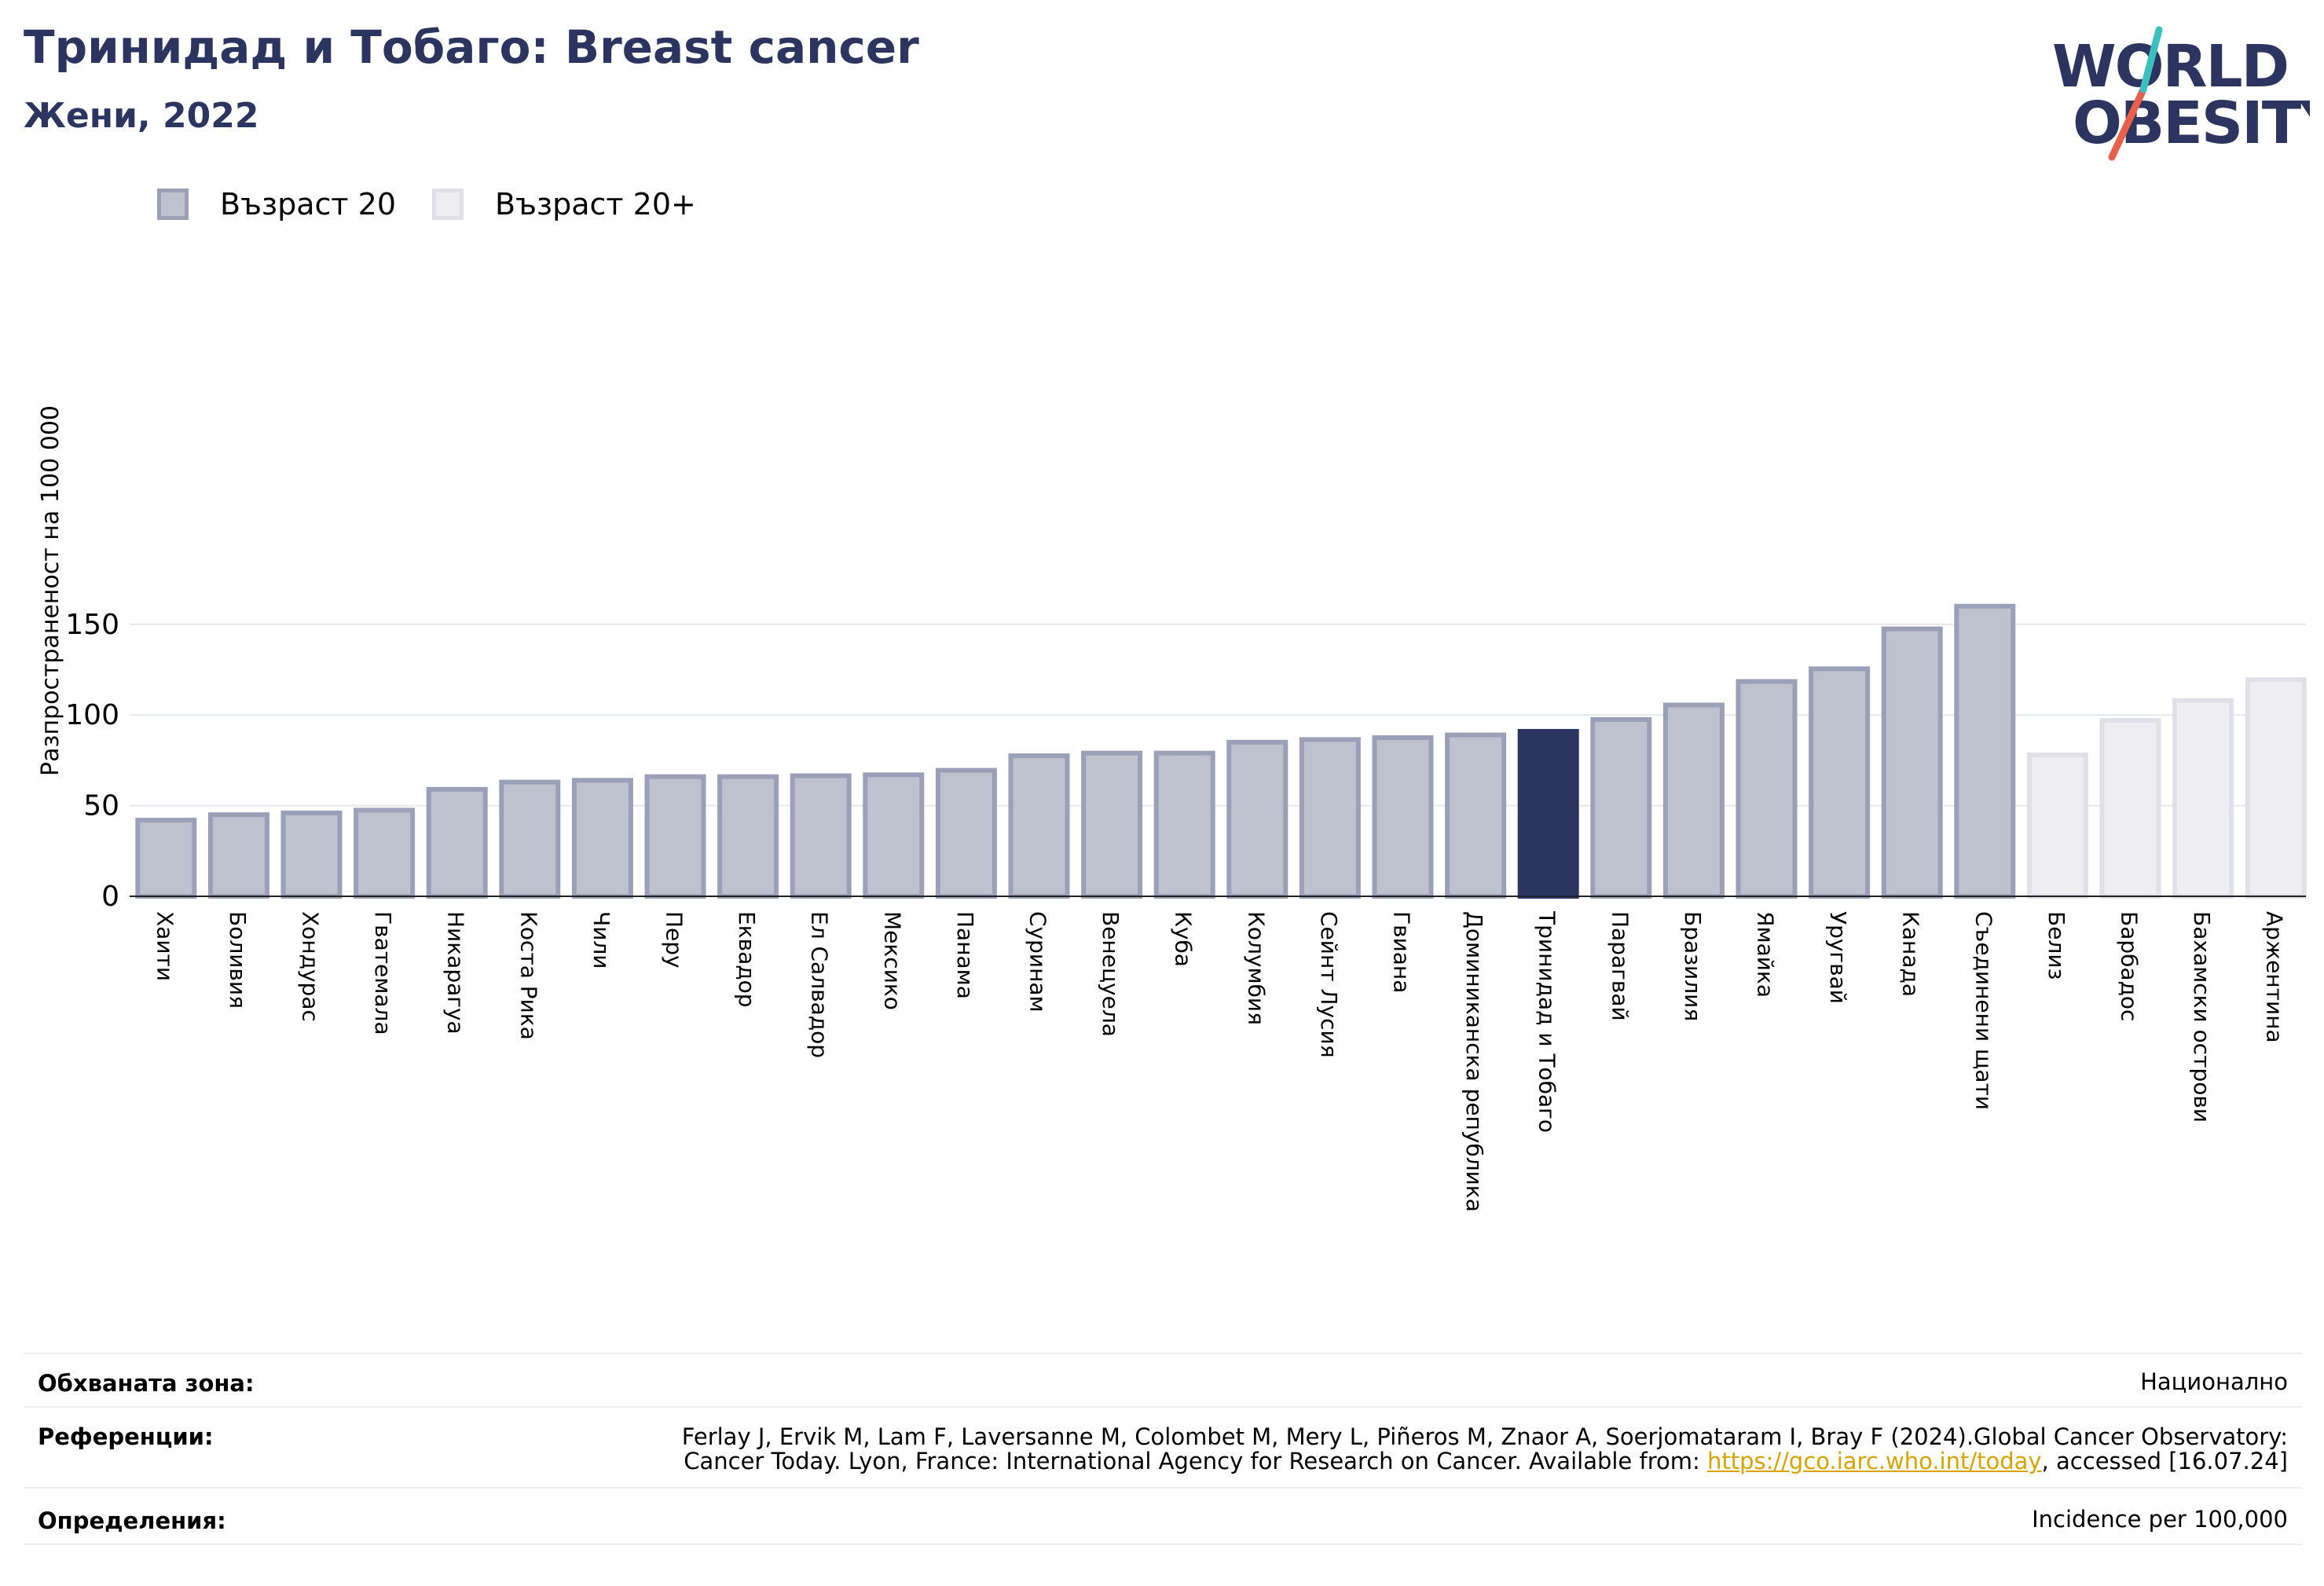 The height and width of the screenshot is (1586, 2324). Describe the element at coordinates (1547, 1022) in the screenshot. I see `x-tick-label: Тринидад и Тобаго` at that location.